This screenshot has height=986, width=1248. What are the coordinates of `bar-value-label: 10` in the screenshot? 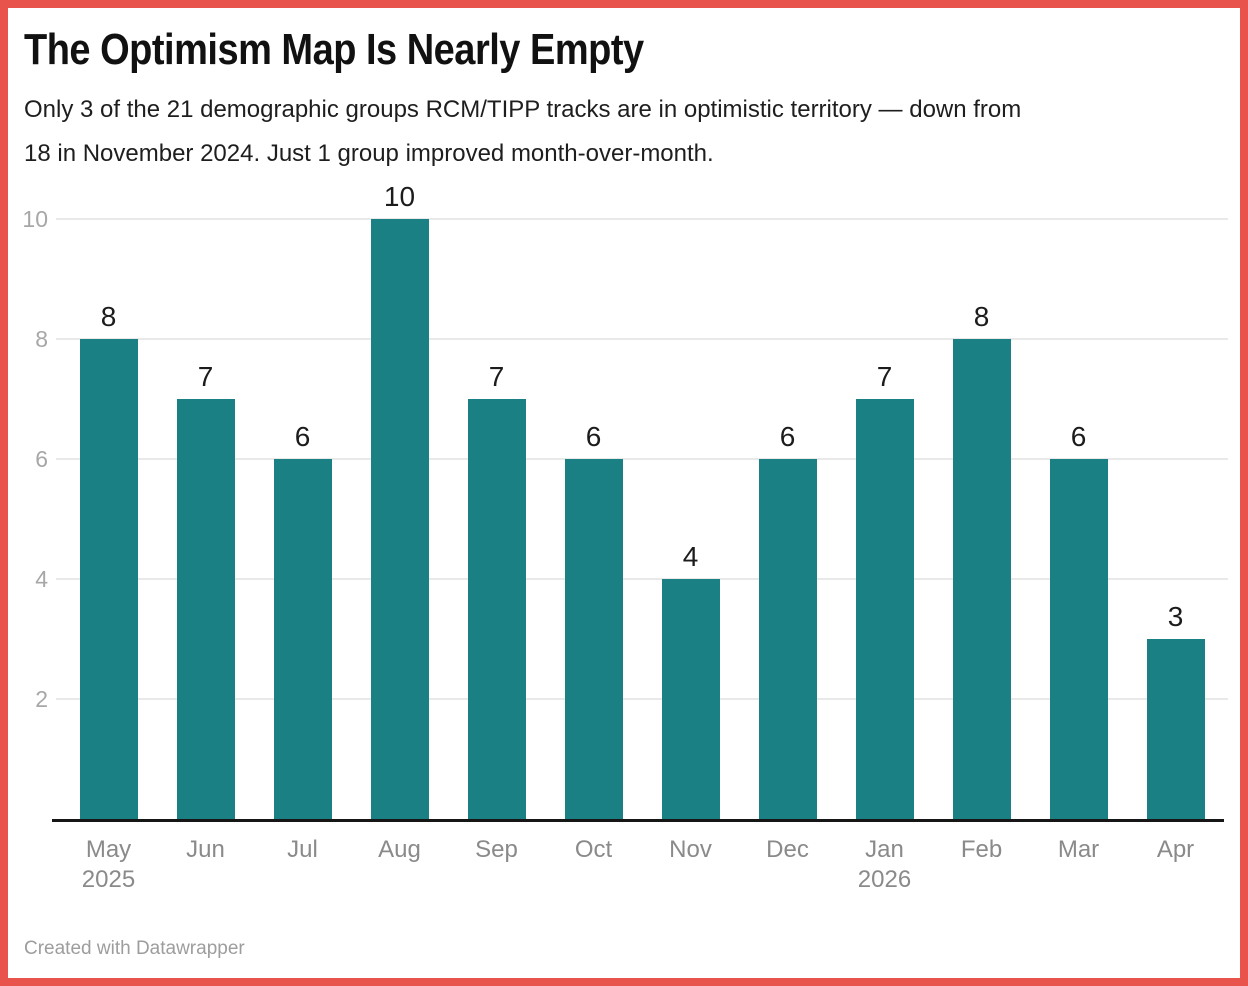 It's located at (399, 196).